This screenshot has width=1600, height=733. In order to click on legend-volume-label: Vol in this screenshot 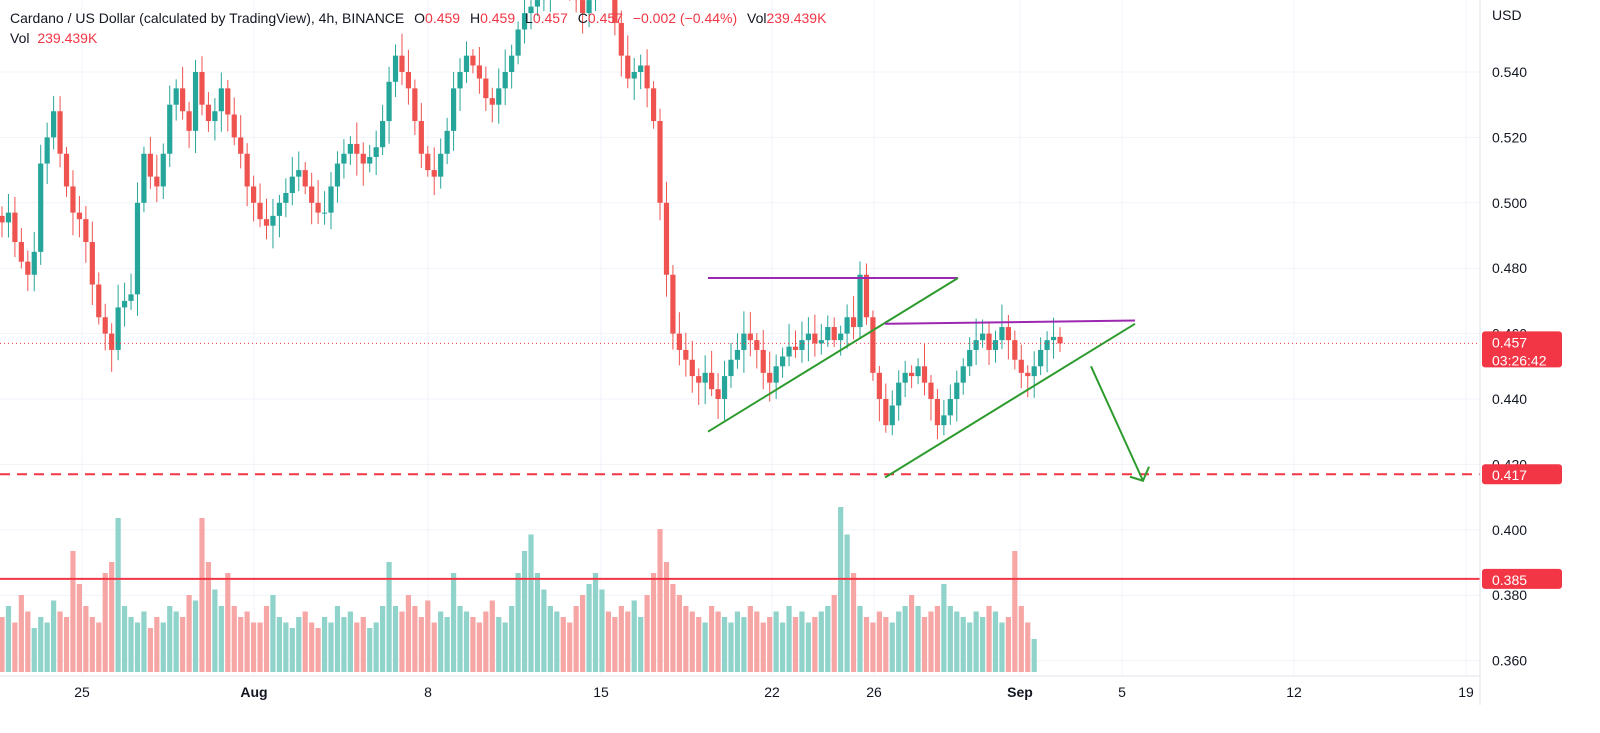, I will do `click(20, 38)`.